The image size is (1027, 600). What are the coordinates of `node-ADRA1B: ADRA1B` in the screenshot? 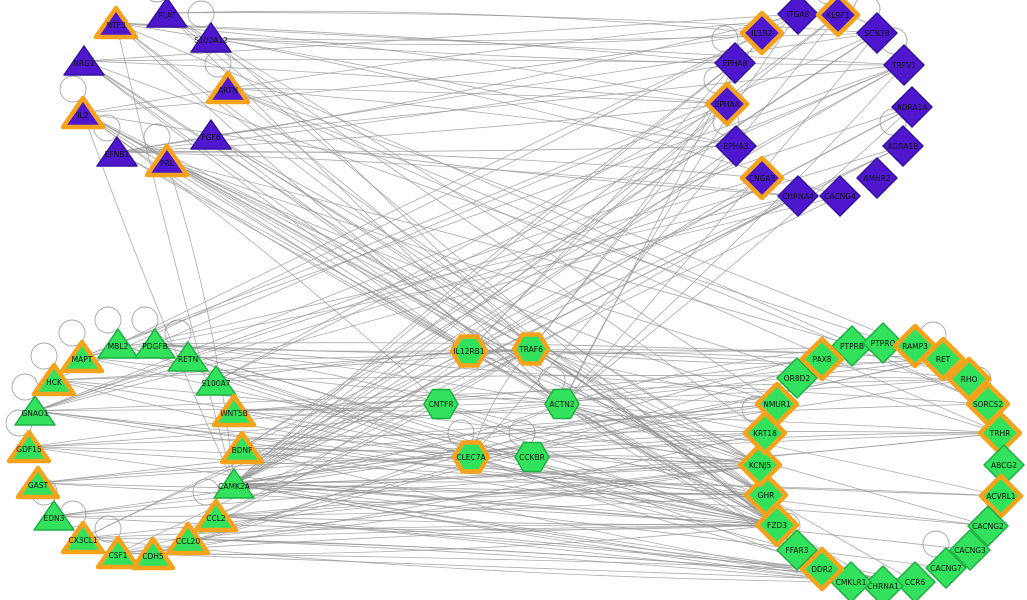 It's located at (903, 146).